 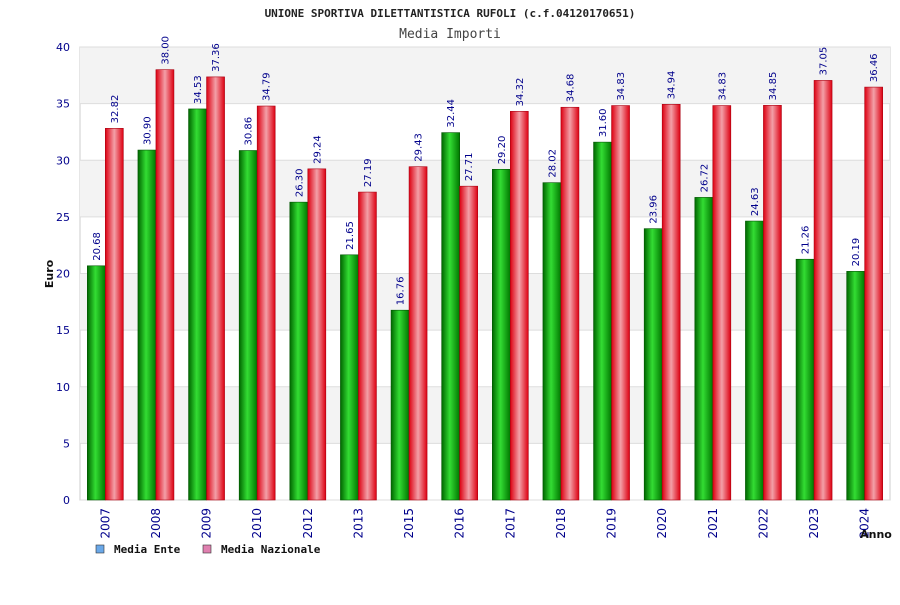 What do you see at coordinates (814, 523) in the screenshot?
I see `x-tick-label: 2023` at bounding box center [814, 523].